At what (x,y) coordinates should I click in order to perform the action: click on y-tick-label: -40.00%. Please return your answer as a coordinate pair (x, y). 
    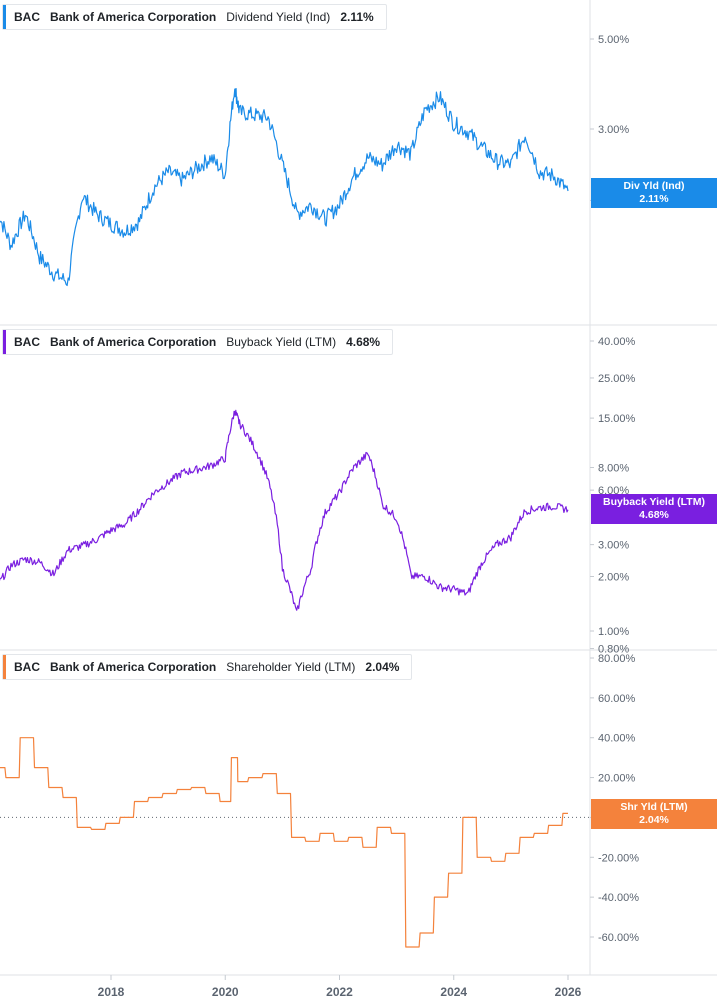
    Looking at the image, I should click on (618, 898).